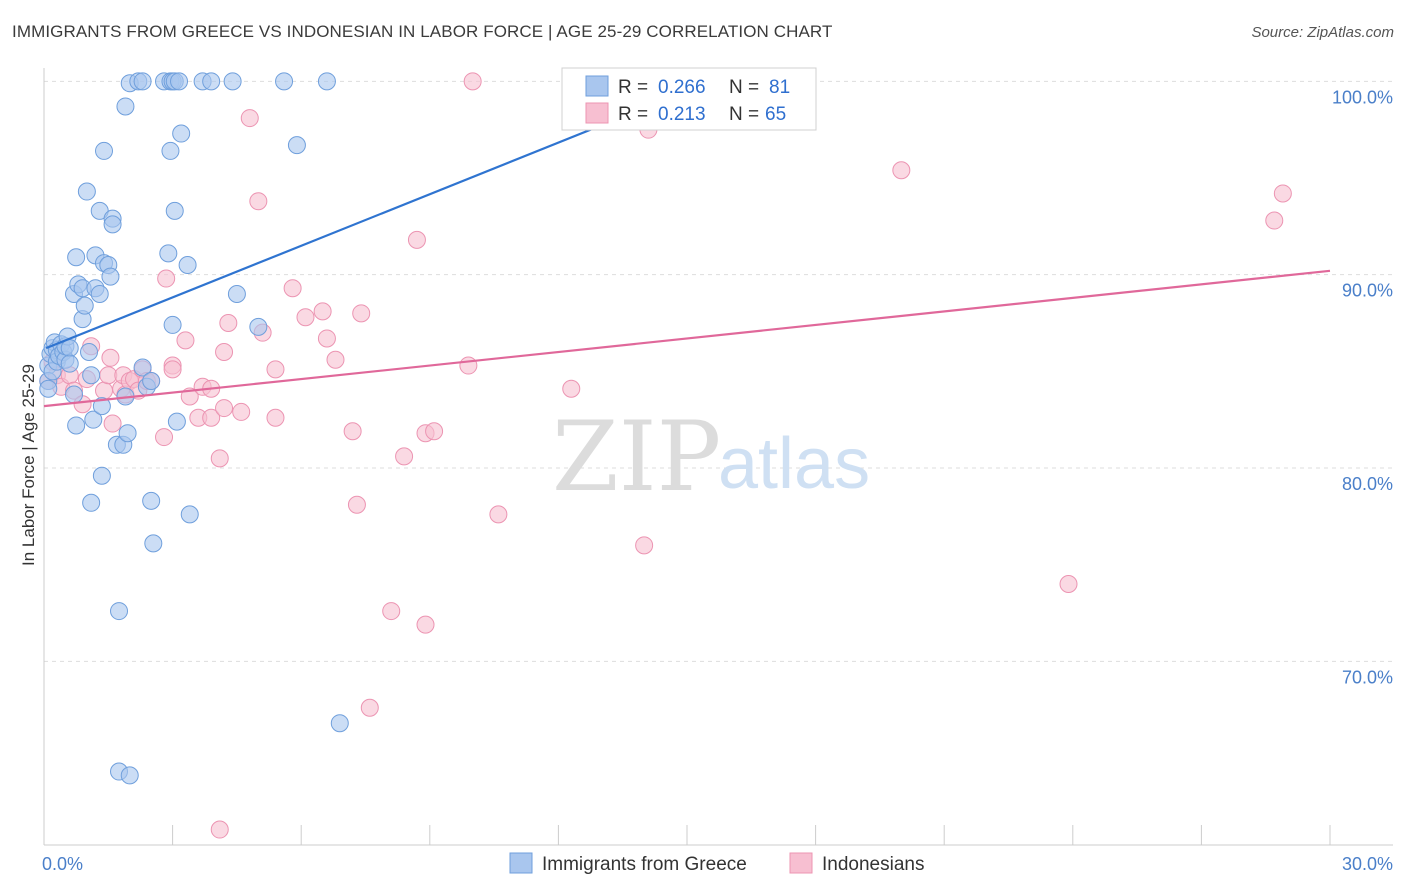 This screenshot has width=1406, height=892. What do you see at coordinates (1367, 677) in the screenshot?
I see `y-tick-label: 70.0%` at bounding box center [1367, 677].